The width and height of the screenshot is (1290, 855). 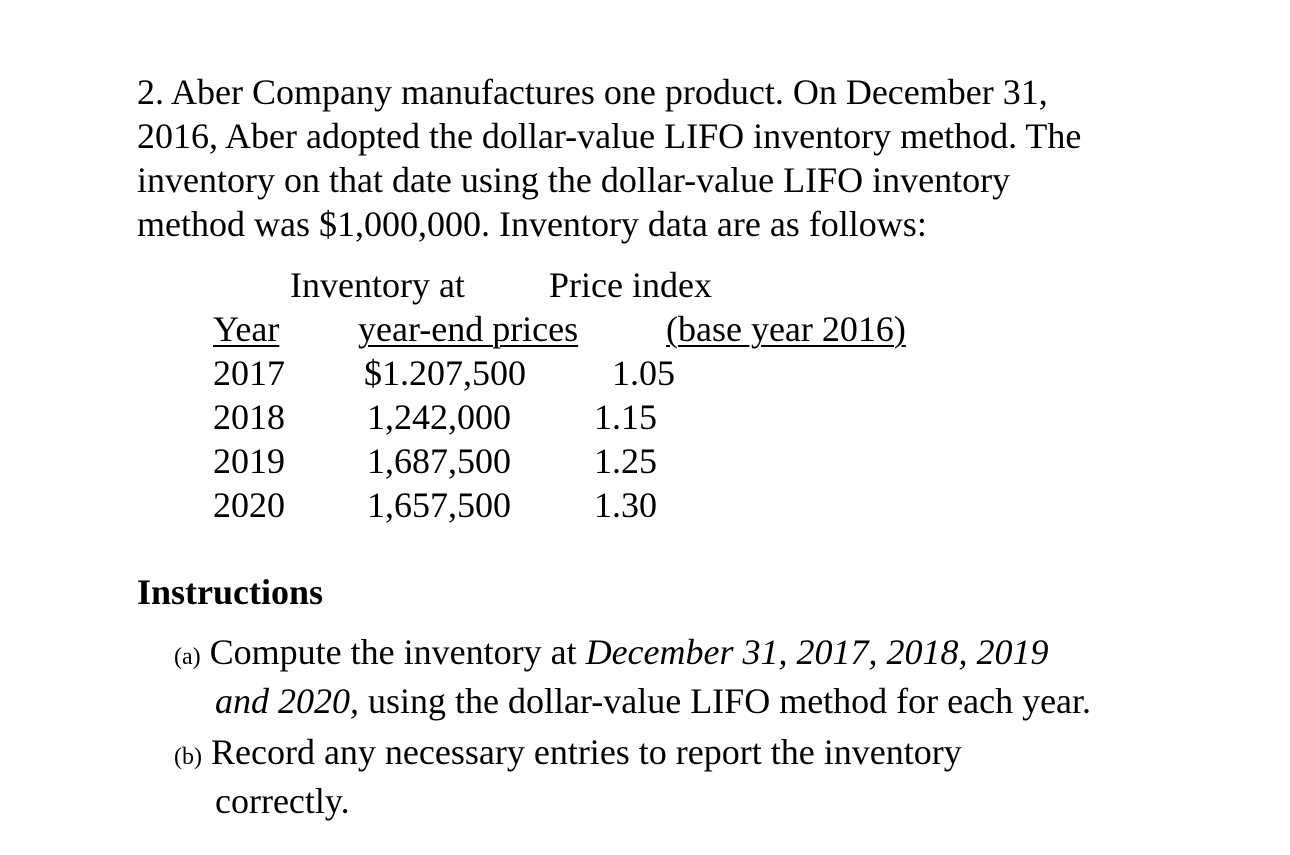 I want to click on row-2018-year: 2018, so click(x=249, y=417).